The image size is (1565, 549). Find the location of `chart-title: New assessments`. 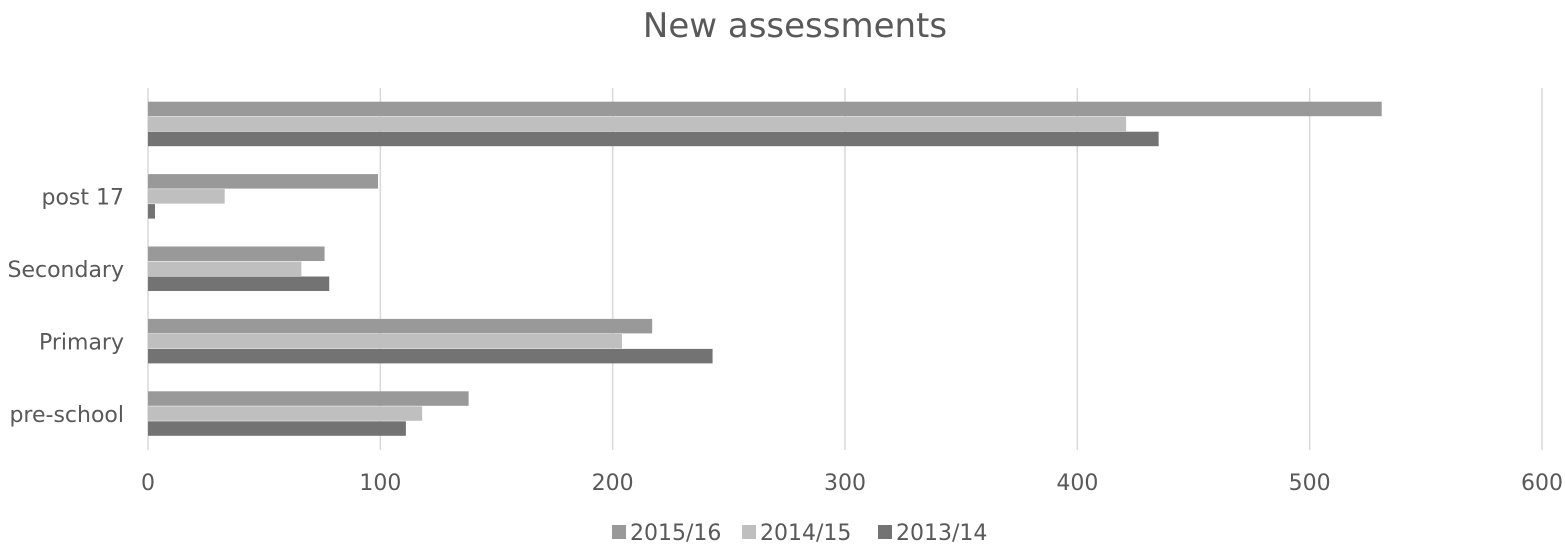

chart-title: New assessments is located at coordinates (795, 26).